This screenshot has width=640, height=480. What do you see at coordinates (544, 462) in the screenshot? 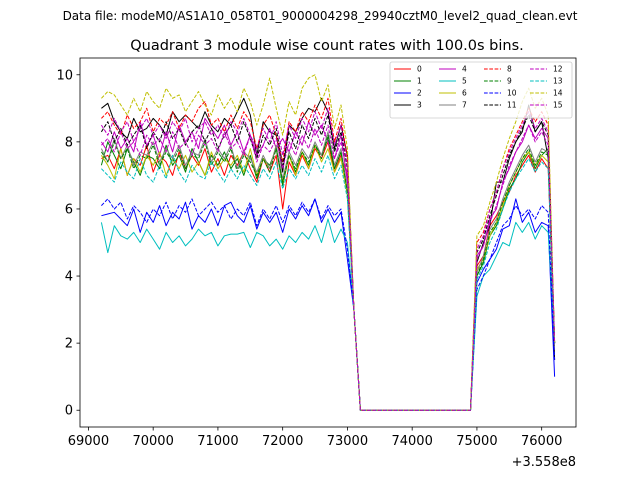
I see `x-offset-label: +3.558e8` at bounding box center [544, 462].